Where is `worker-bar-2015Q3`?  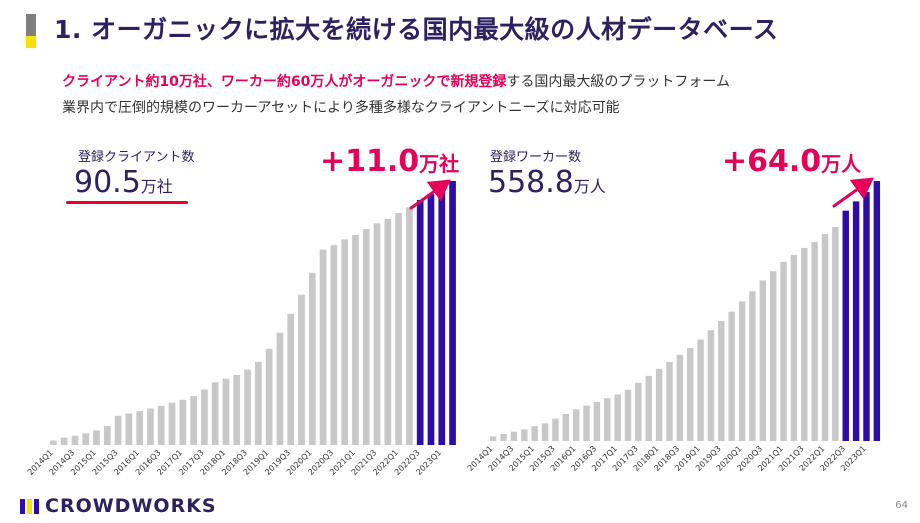 worker-bar-2015Q3 is located at coordinates (555, 429).